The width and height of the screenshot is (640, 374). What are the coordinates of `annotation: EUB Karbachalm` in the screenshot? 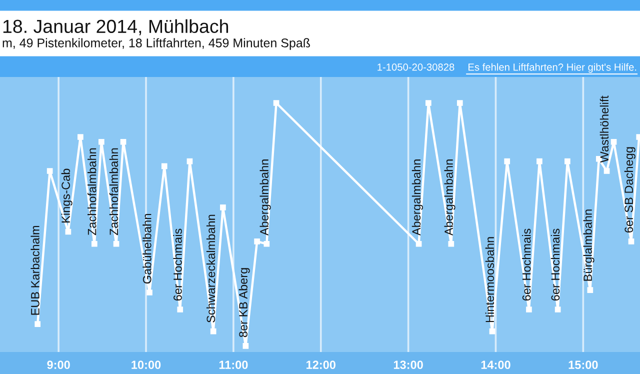 It's located at (35, 270).